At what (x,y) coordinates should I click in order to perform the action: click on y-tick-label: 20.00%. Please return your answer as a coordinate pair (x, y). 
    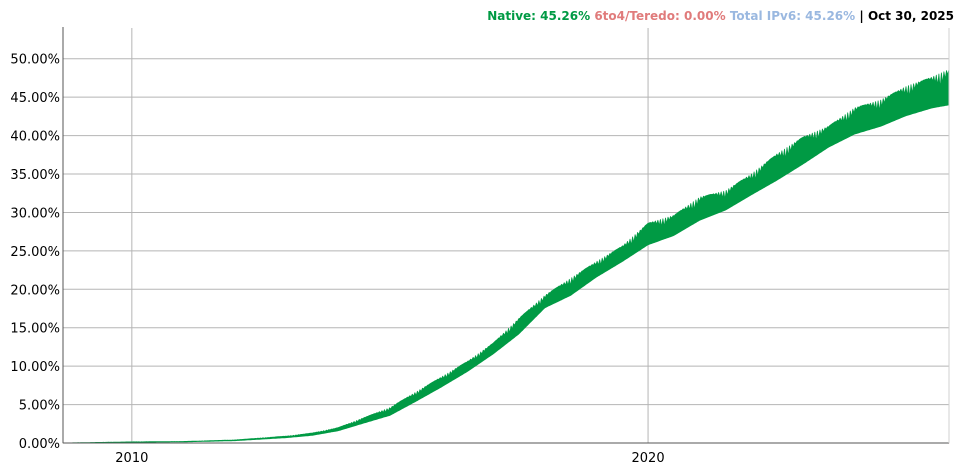
    Looking at the image, I should click on (35, 290).